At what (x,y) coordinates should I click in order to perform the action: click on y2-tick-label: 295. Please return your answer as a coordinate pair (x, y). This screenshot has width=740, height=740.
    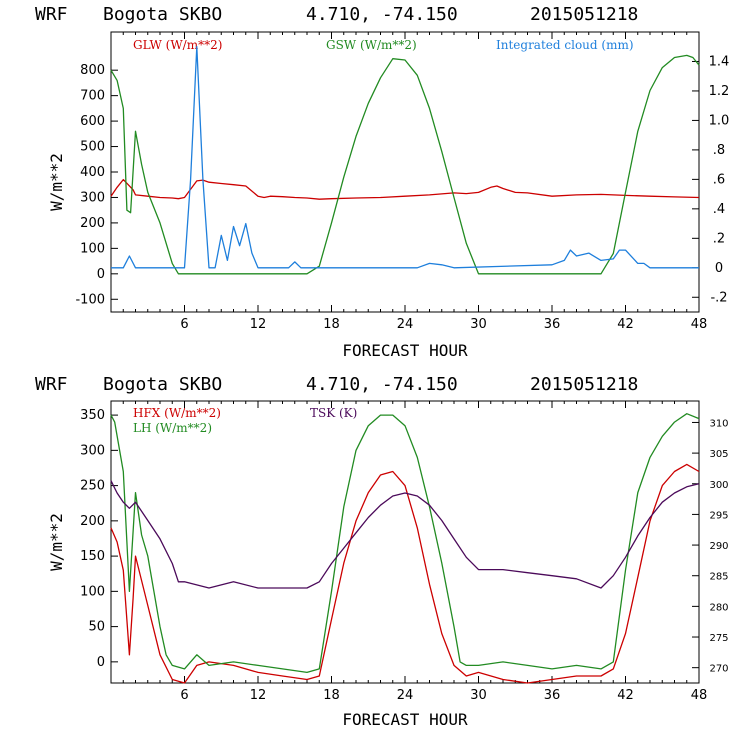
    Looking at the image, I should click on (718, 515).